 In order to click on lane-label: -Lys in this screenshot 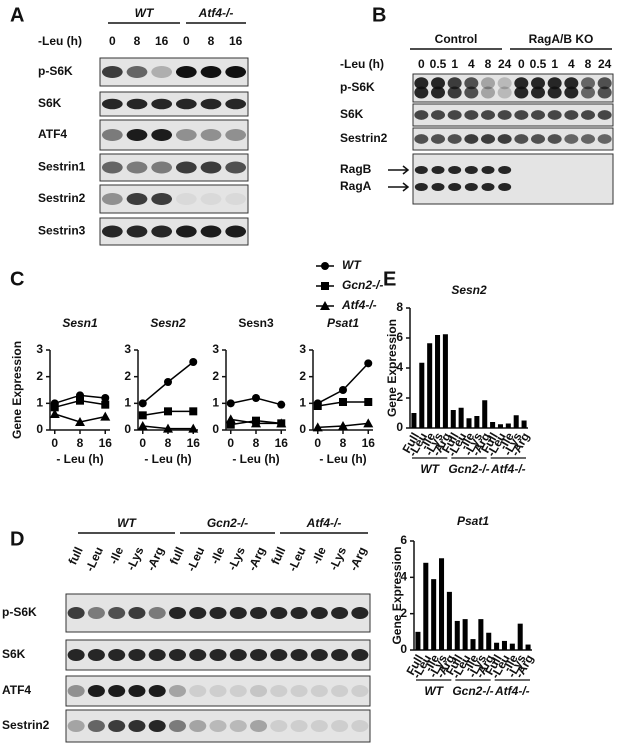, I will do `click(337, 558)`.